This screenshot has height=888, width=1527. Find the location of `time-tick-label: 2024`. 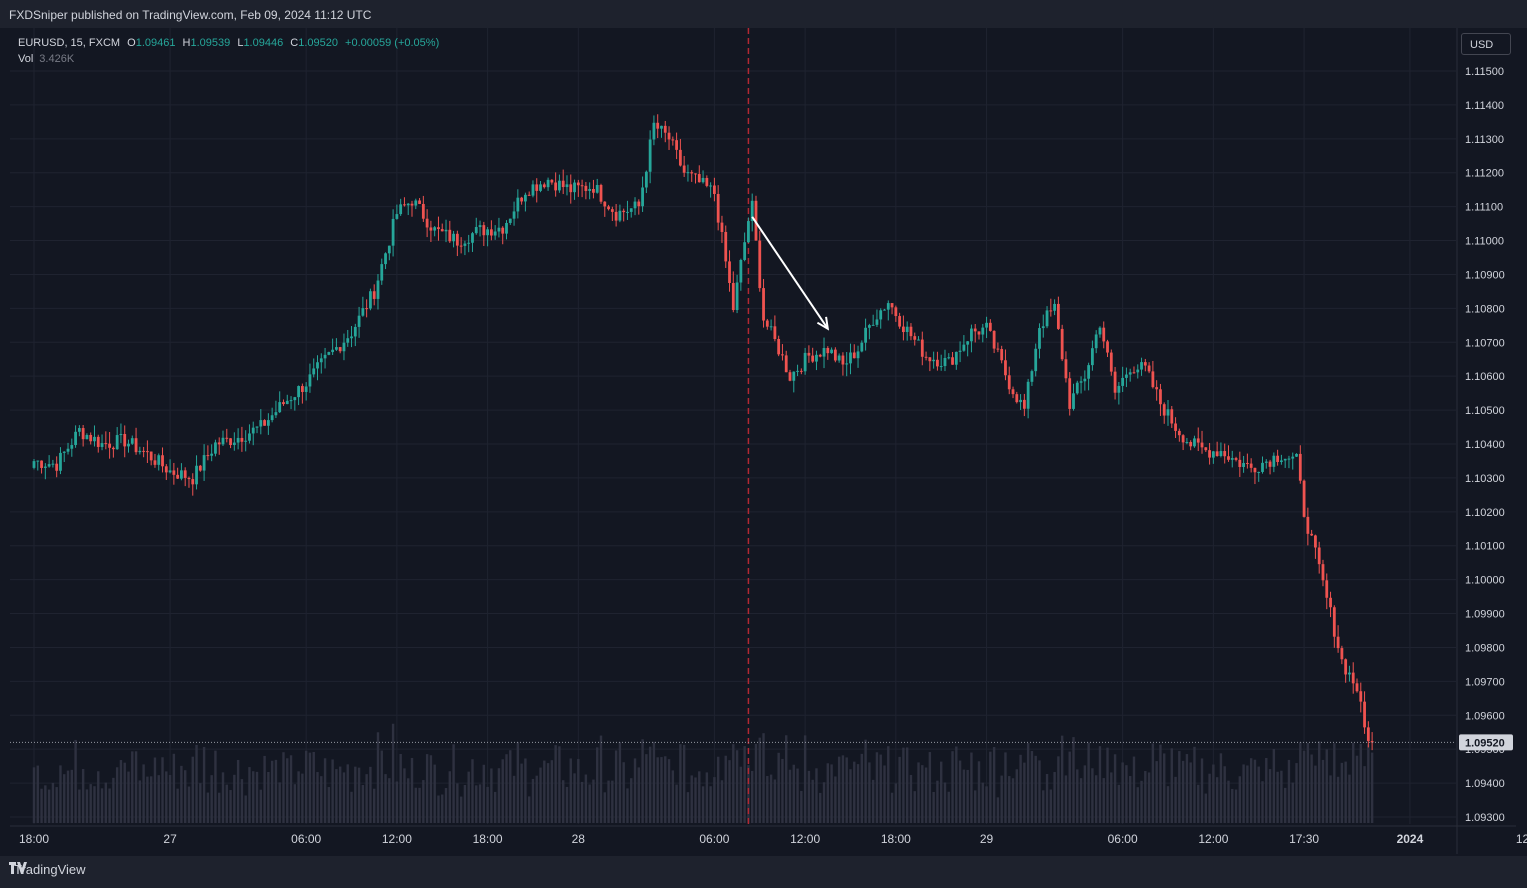

time-tick-label: 2024 is located at coordinates (1410, 839).